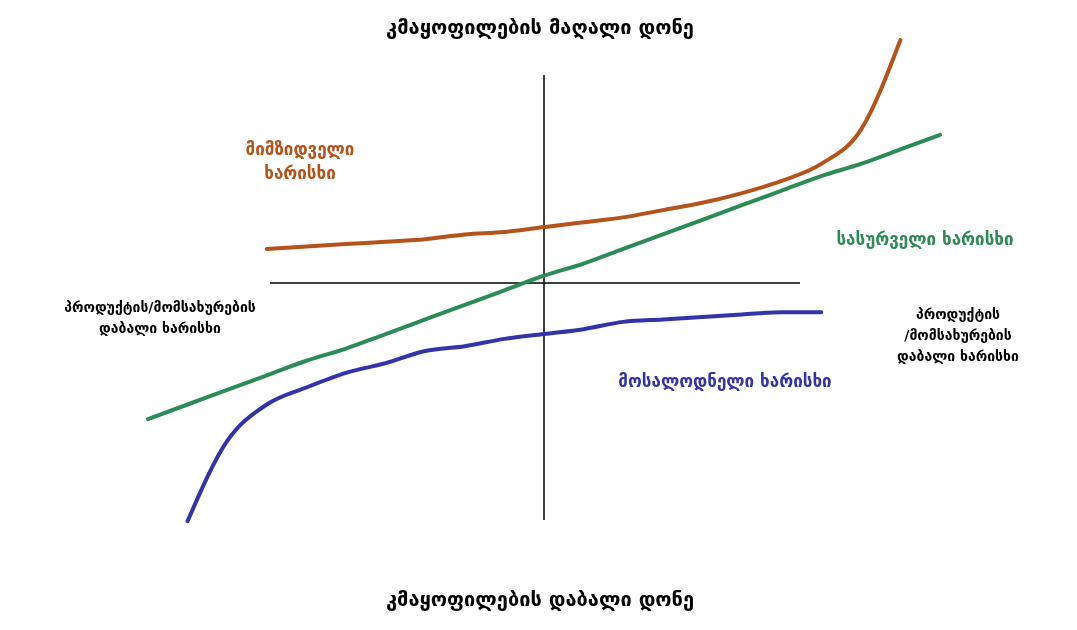  What do you see at coordinates (925, 239) in the screenshot?
I see `text: სასურველი ხარისხი` at bounding box center [925, 239].